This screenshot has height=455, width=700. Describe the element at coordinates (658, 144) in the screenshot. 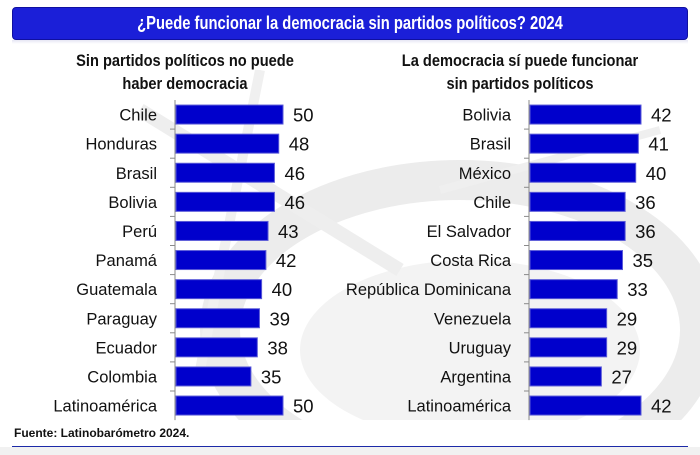

I see `right-value-label: 41` at that location.